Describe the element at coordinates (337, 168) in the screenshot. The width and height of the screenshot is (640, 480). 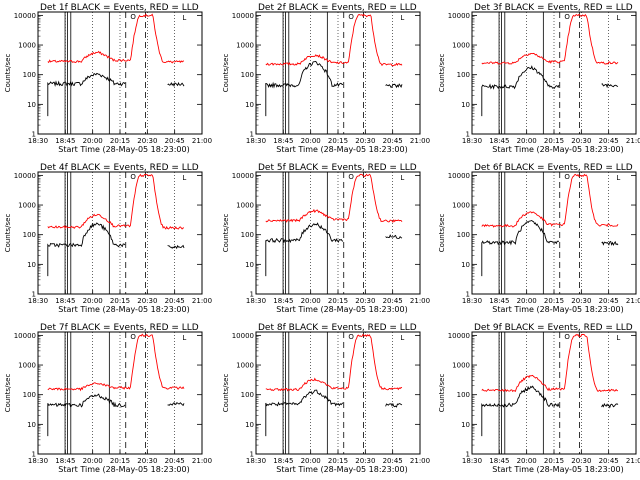
I see `panel-title: Det 5f BLACK = Events, RED = LLD` at that location.